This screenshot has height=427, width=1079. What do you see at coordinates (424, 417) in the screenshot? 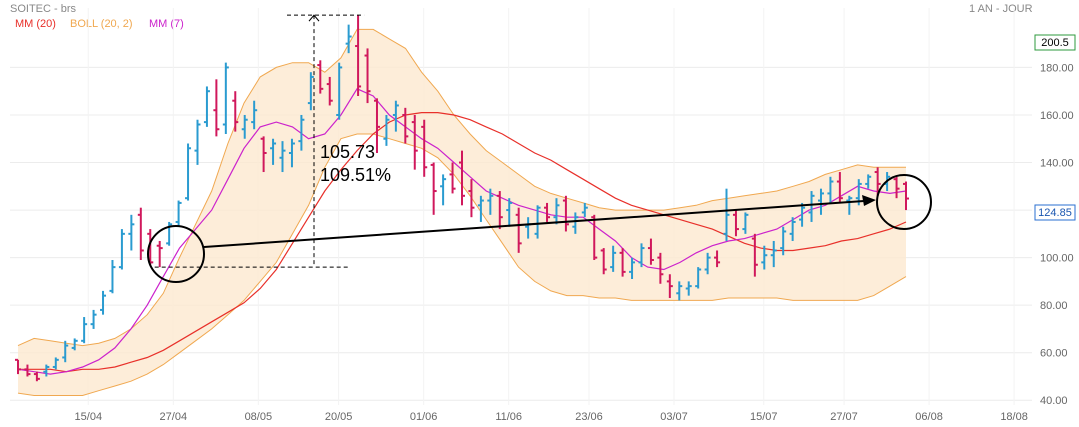
I see `x-tick-label: 01/06` at bounding box center [424, 417].